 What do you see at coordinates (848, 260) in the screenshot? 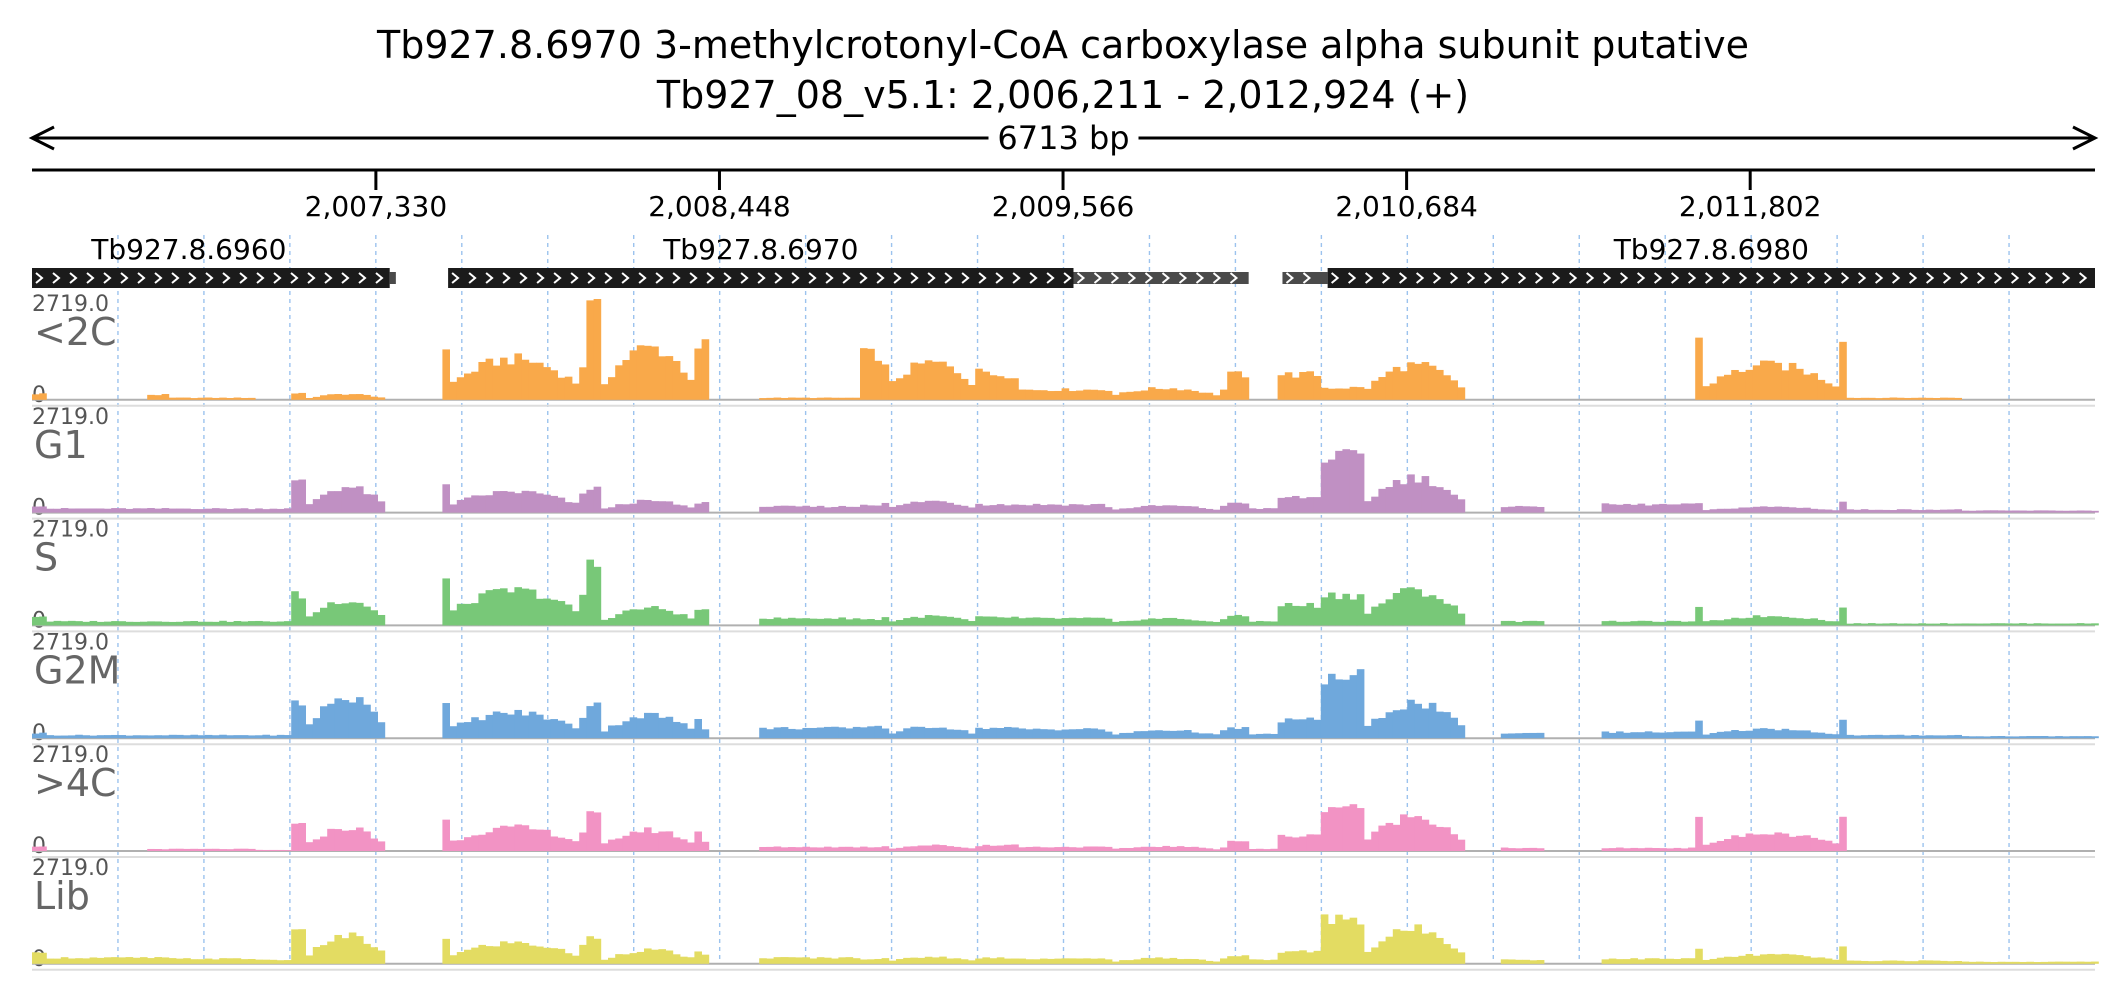
I see `gene-feature: Tb927.8.6970` at bounding box center [848, 260].